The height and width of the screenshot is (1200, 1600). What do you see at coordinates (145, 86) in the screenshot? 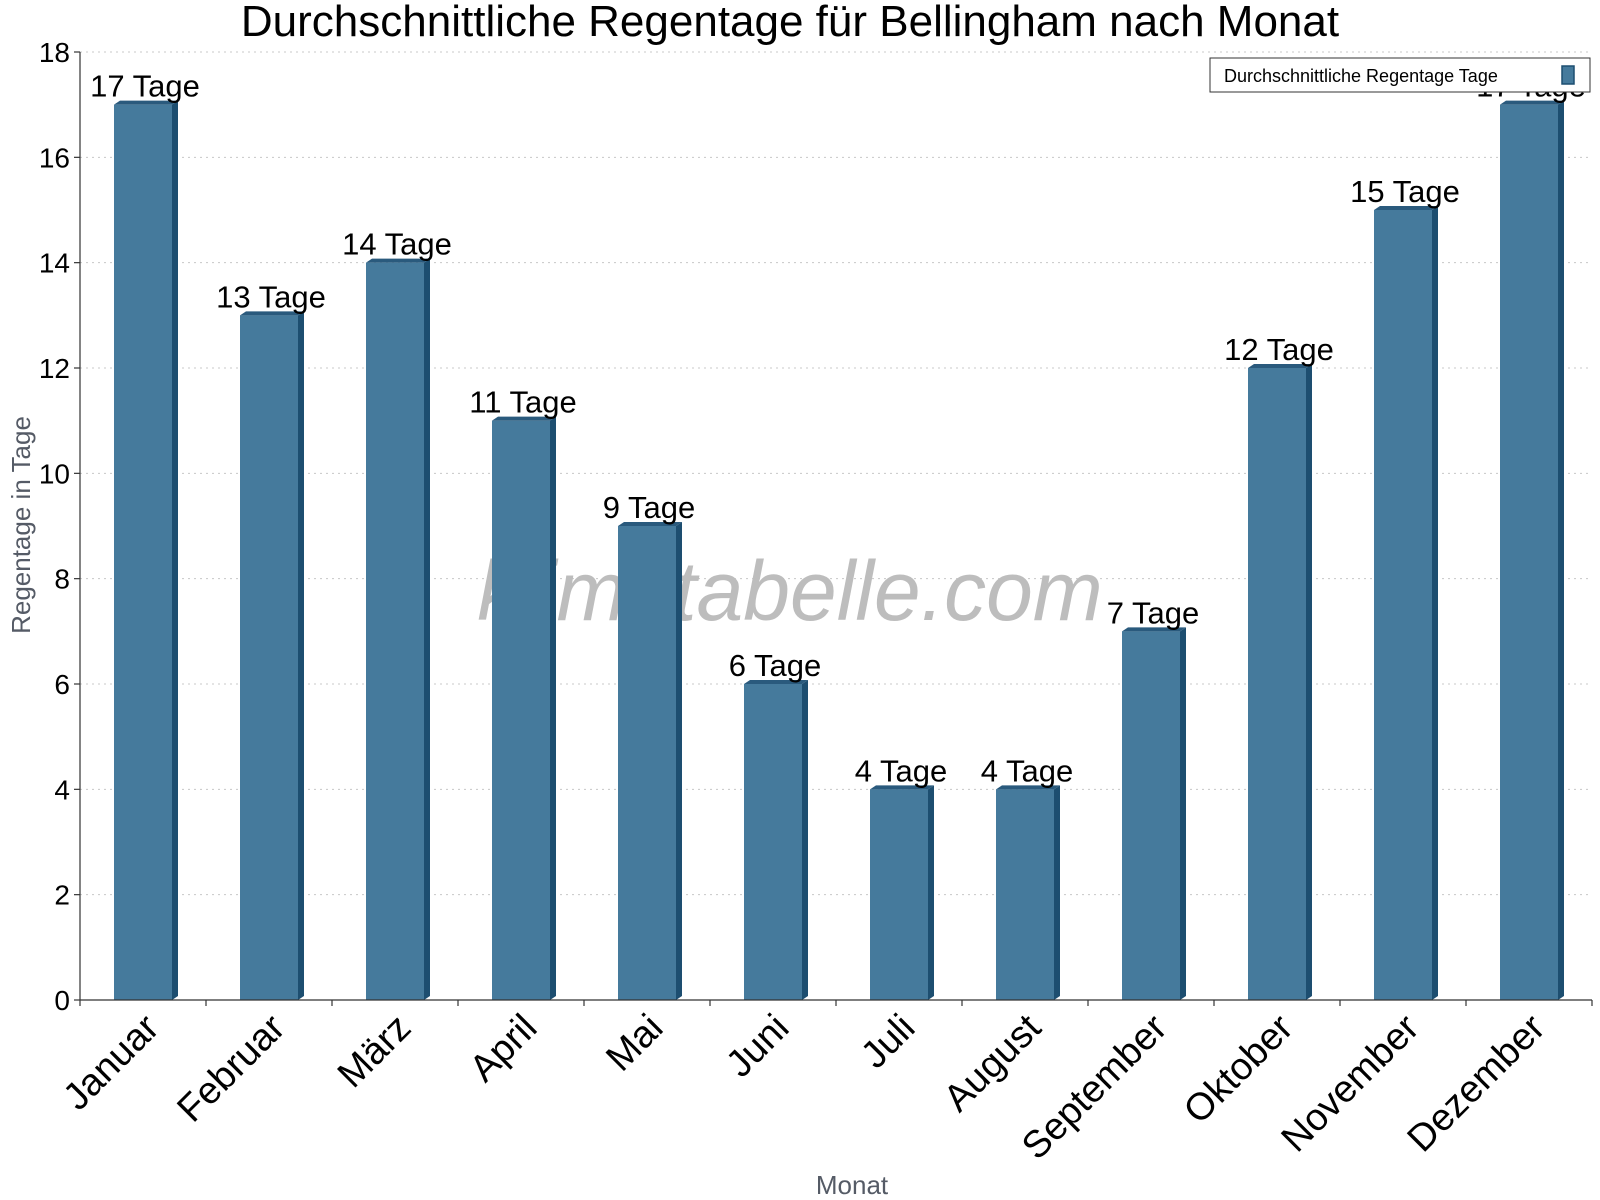
I see `data-label: 17 Tage` at bounding box center [145, 86].